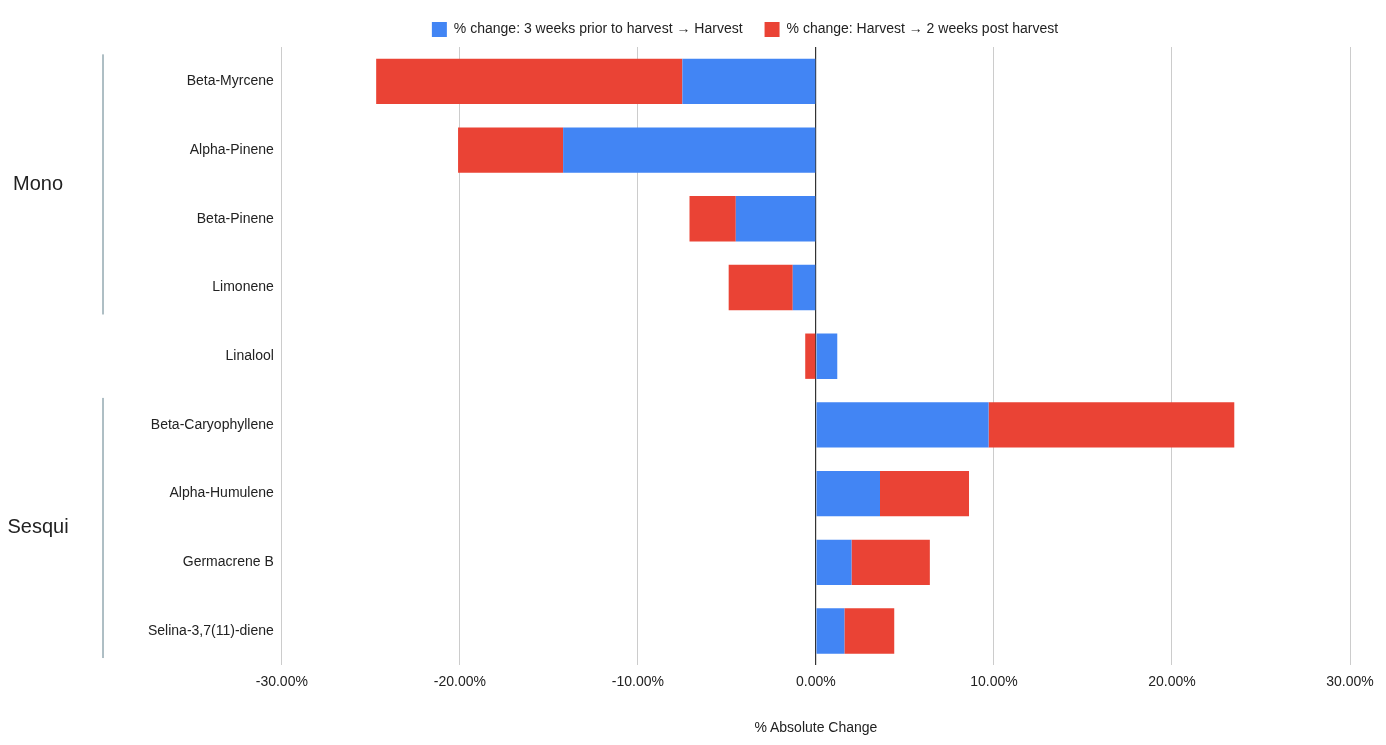  What do you see at coordinates (281, 680) in the screenshot?
I see `x-tick-label: -30.00%` at bounding box center [281, 680].